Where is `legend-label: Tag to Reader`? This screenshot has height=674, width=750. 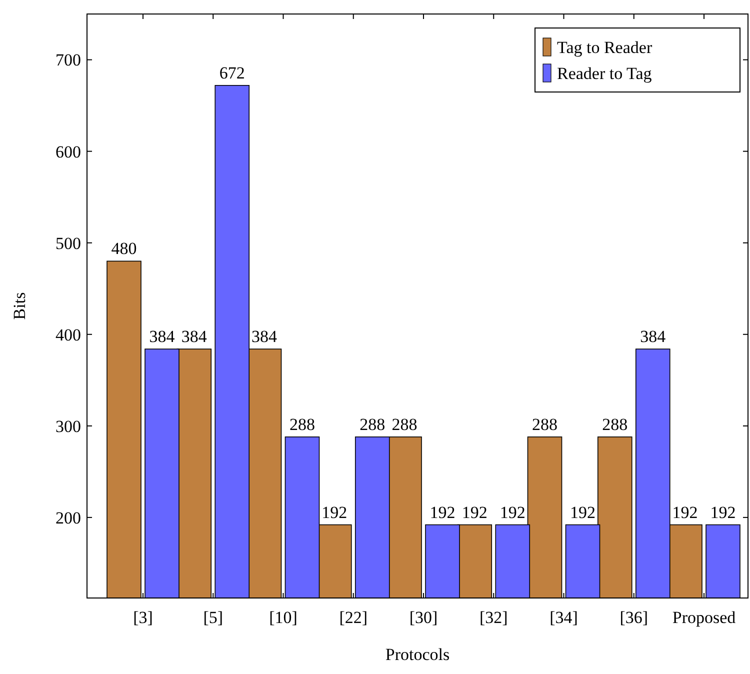
legend-label: Tag to Reader is located at coordinates (604, 47).